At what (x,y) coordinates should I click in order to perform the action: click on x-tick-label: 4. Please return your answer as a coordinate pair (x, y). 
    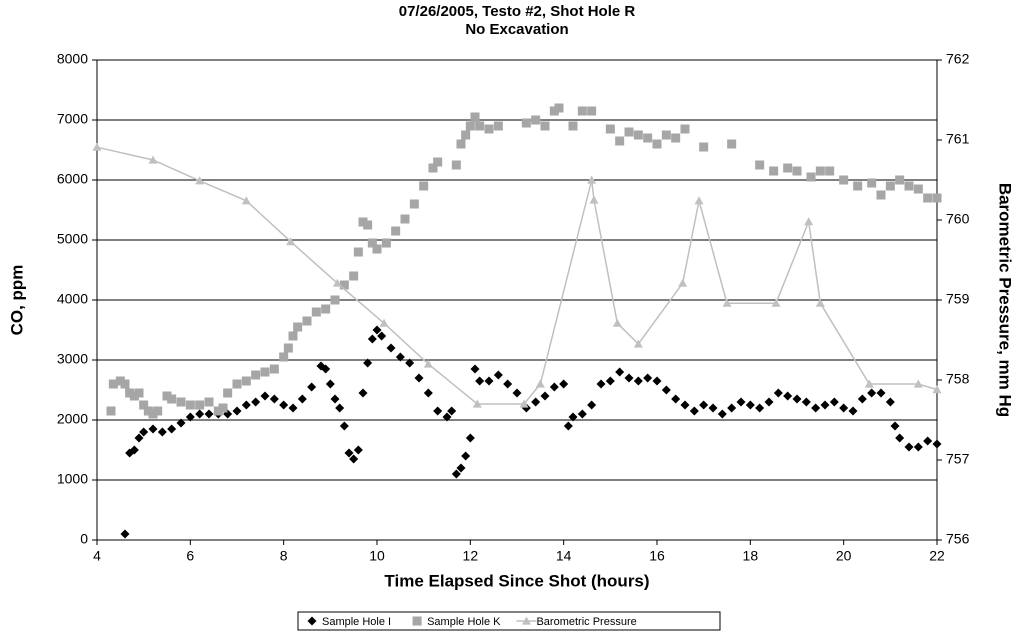
    Looking at the image, I should click on (97, 556).